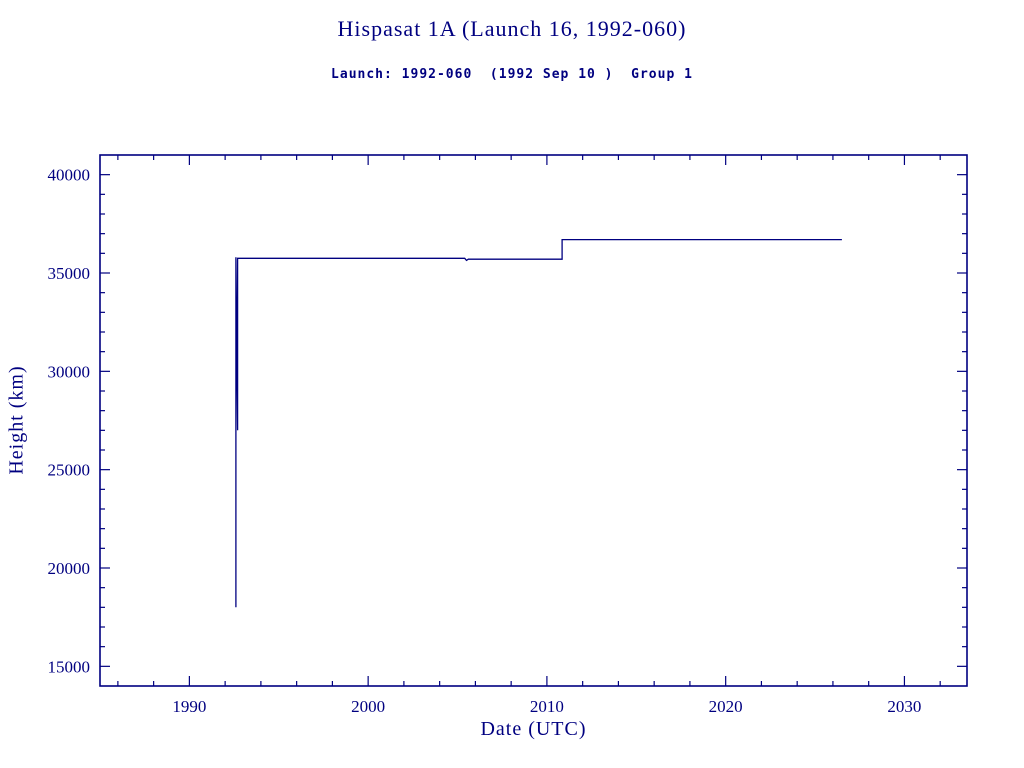  Describe the element at coordinates (368, 706) in the screenshot. I see `x-tick-label: 2000` at that location.